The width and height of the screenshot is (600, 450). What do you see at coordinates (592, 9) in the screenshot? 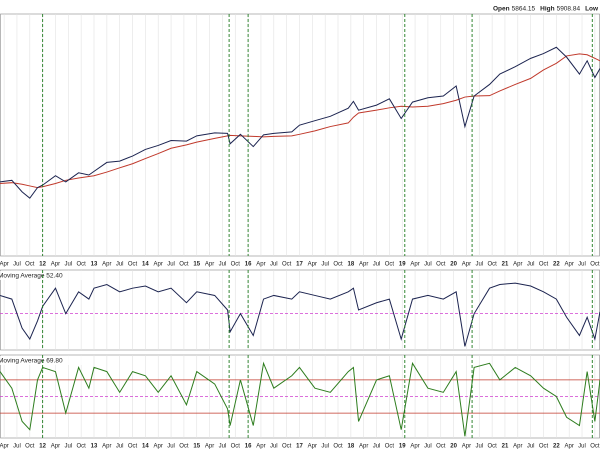
I see `header-label: Low` at bounding box center [592, 9].